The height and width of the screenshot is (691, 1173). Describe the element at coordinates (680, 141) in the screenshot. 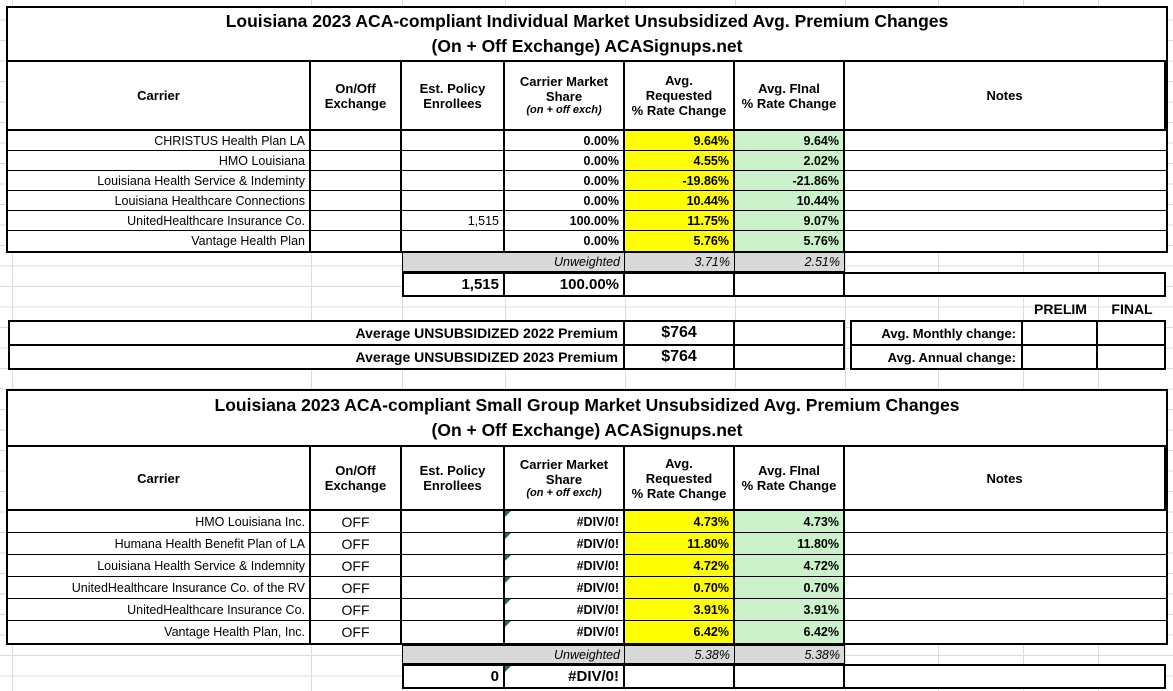

I see `requested-cell: 9.64%` at that location.